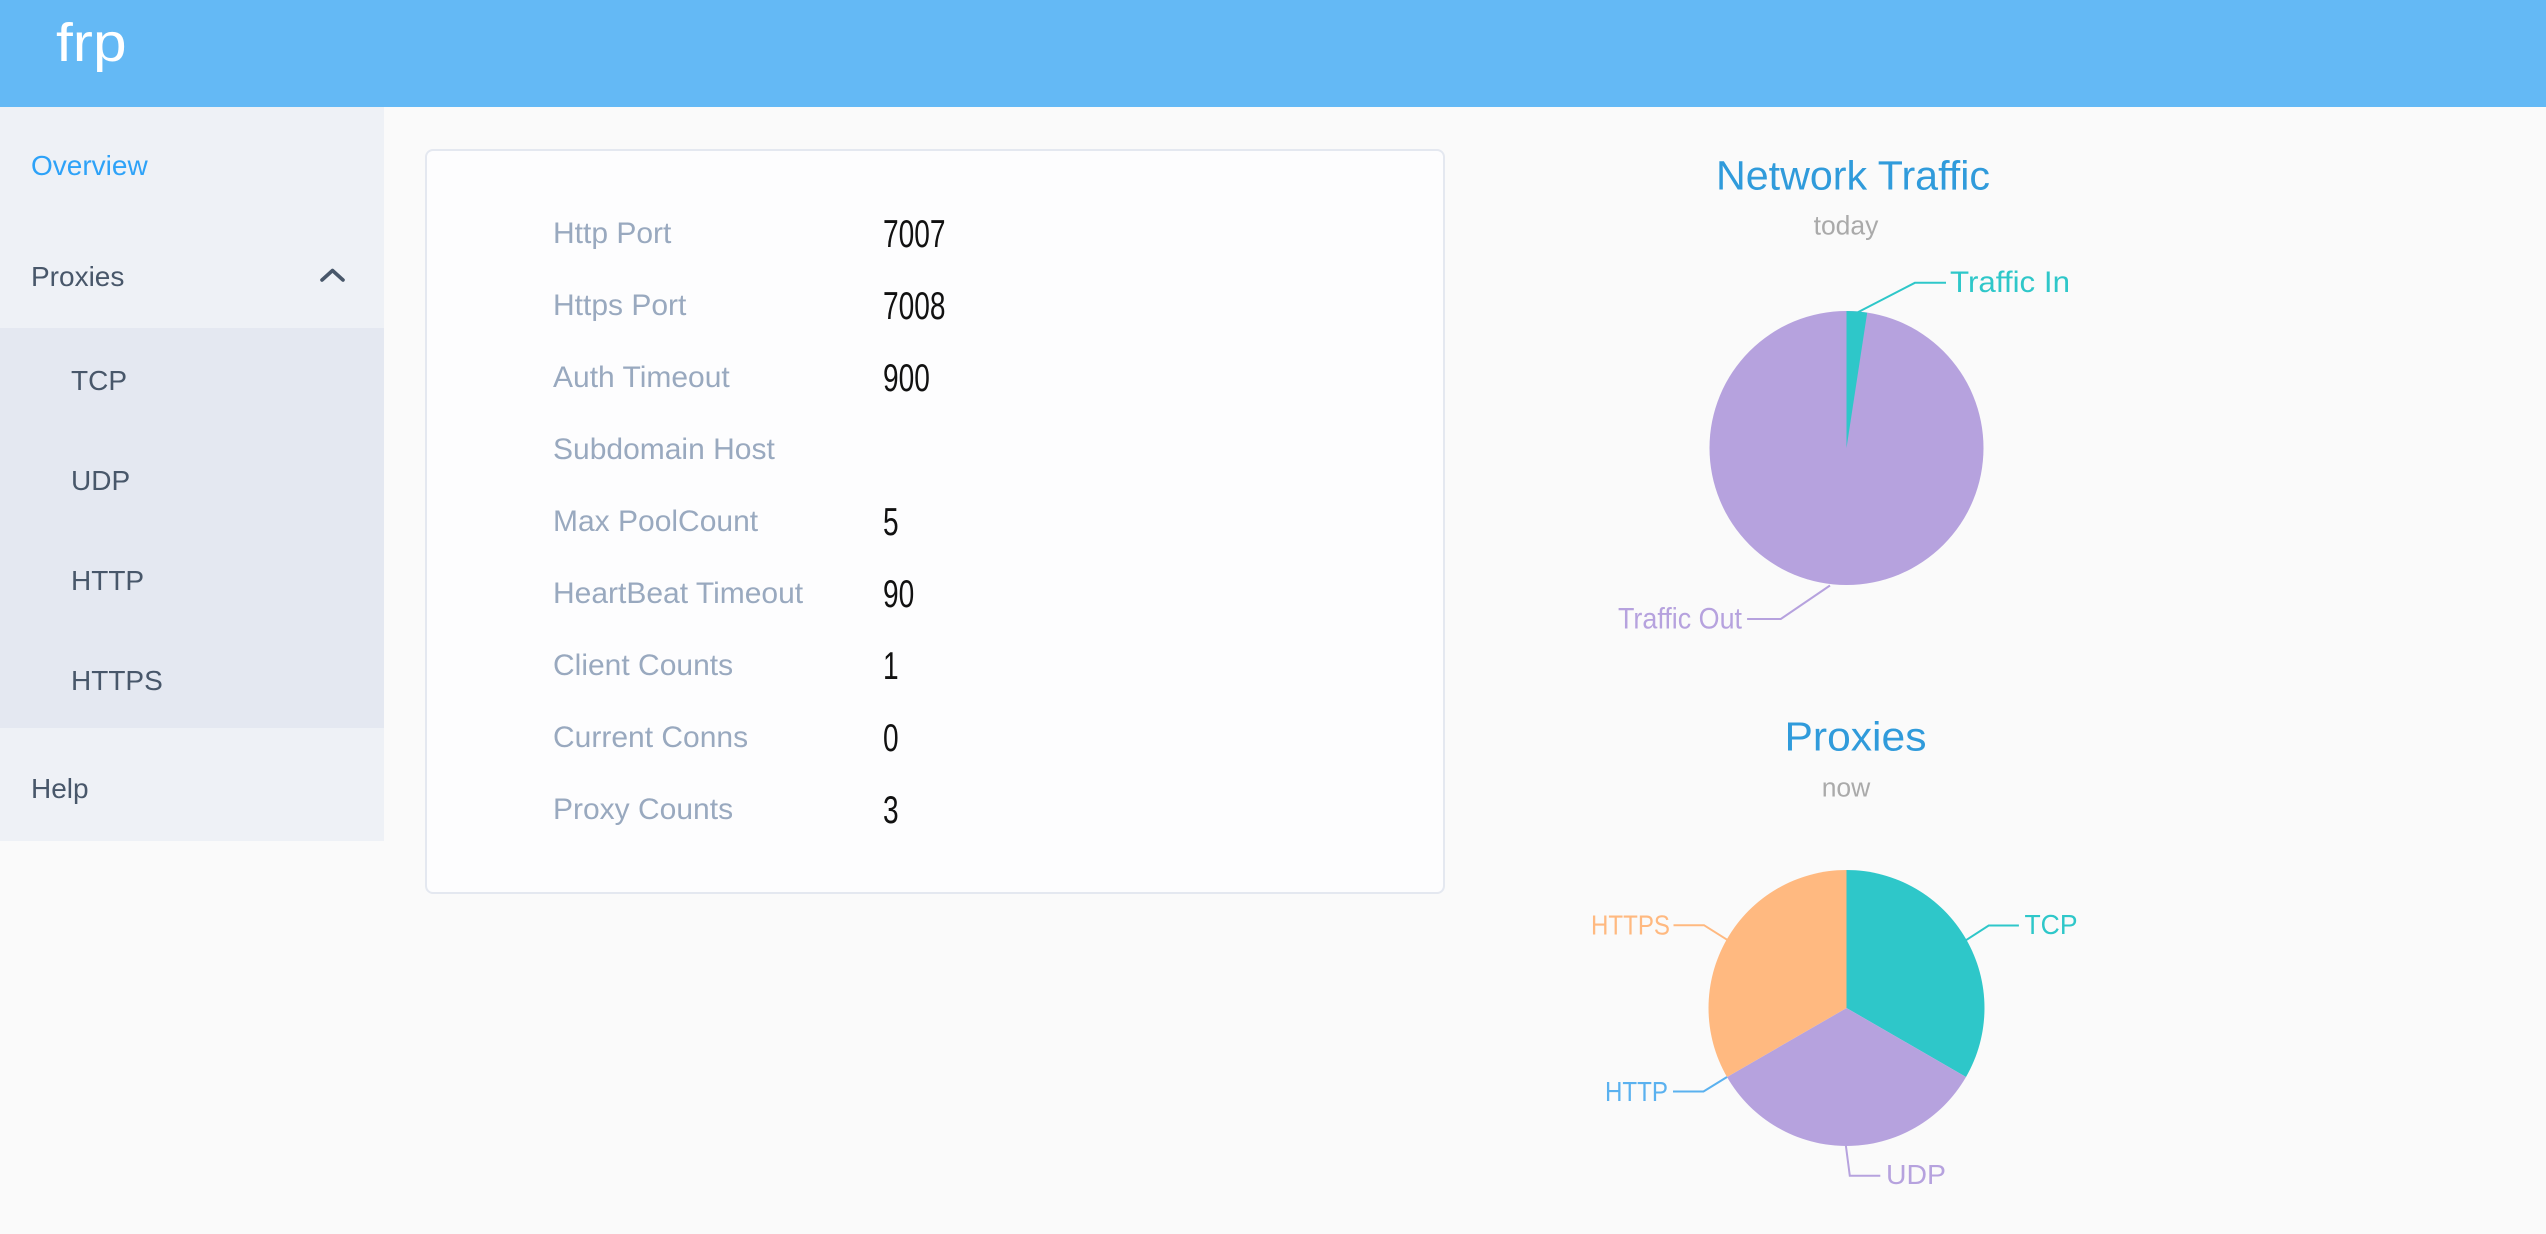 The height and width of the screenshot is (1234, 2546). I want to click on svg-text: Traffic Out, so click(1680, 619).